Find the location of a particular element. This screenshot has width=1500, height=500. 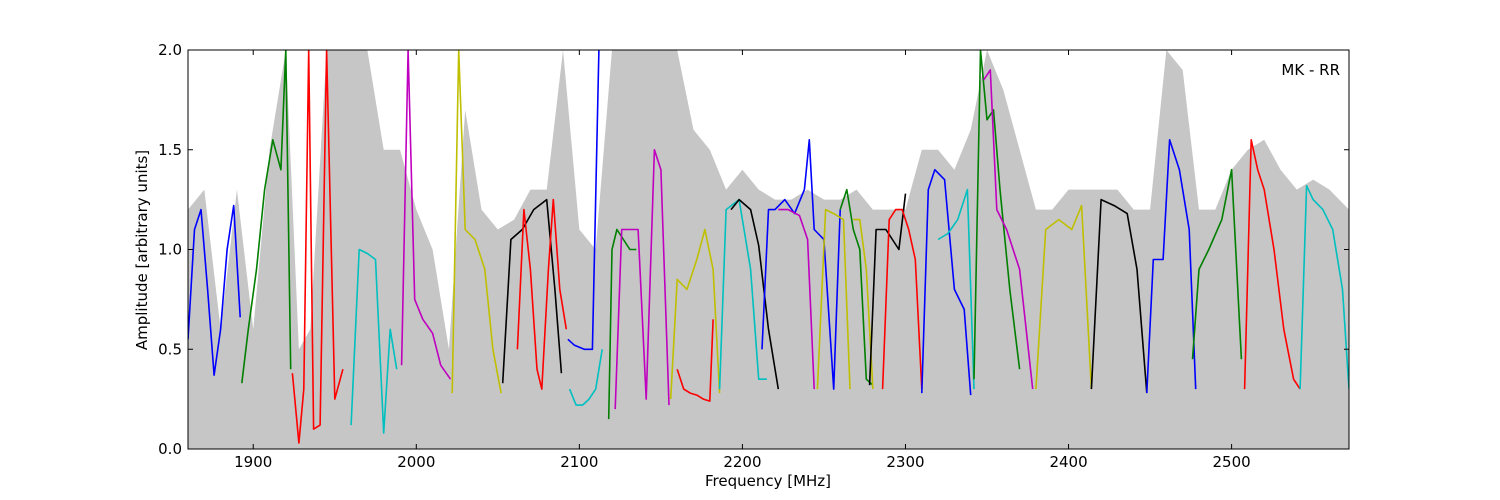

x-tick-label: 2300 is located at coordinates (905, 462).